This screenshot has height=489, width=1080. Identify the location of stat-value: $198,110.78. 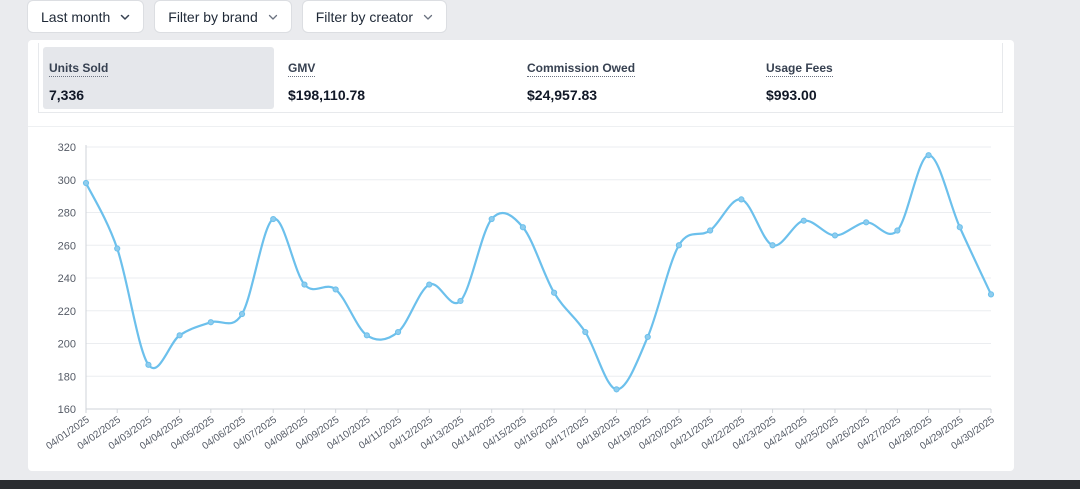
(327, 95).